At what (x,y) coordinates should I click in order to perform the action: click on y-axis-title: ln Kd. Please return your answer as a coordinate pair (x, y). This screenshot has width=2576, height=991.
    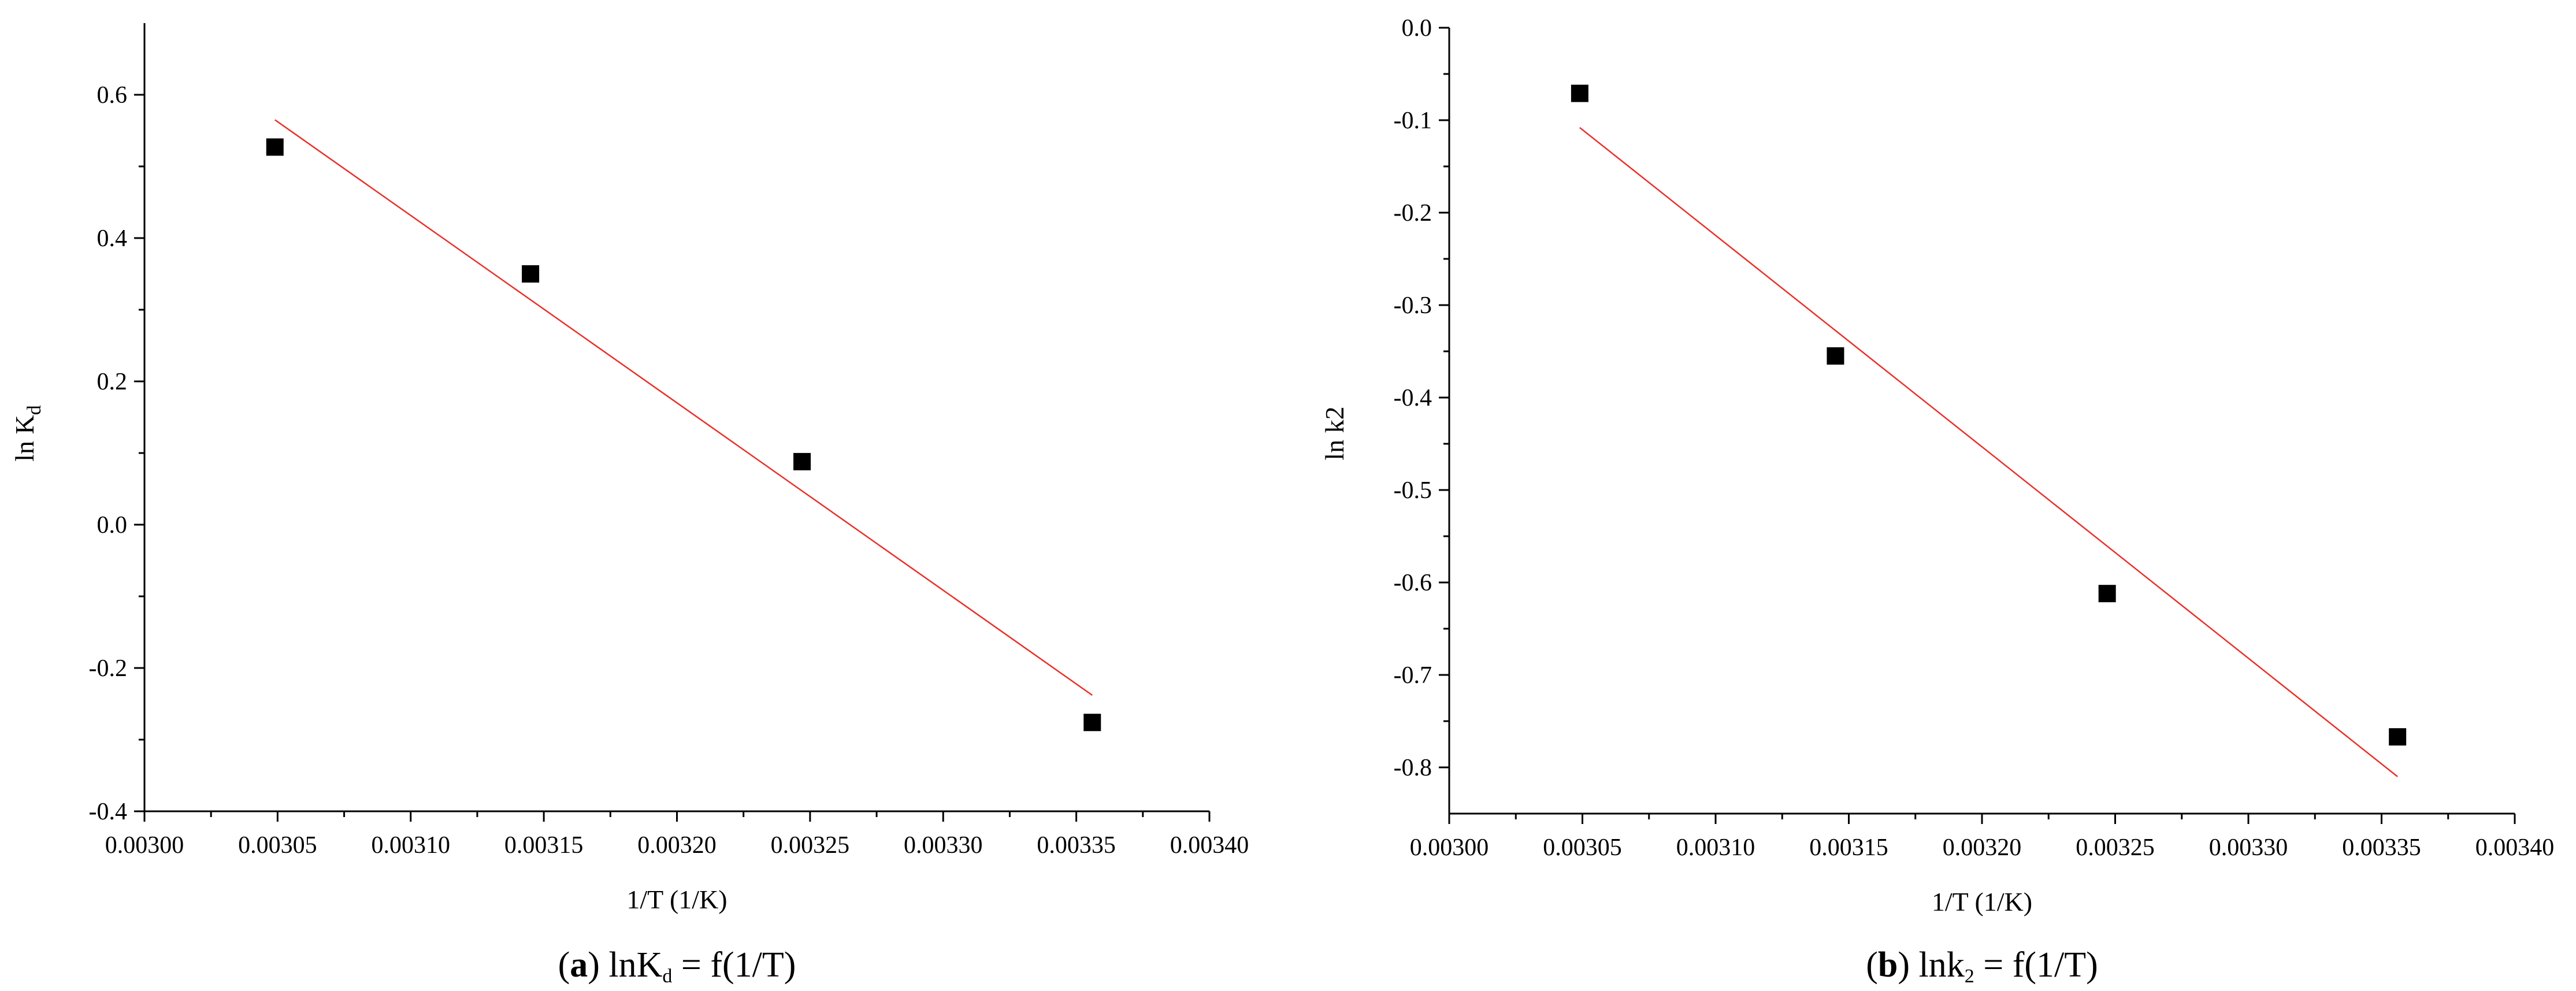
    Looking at the image, I should click on (28, 434).